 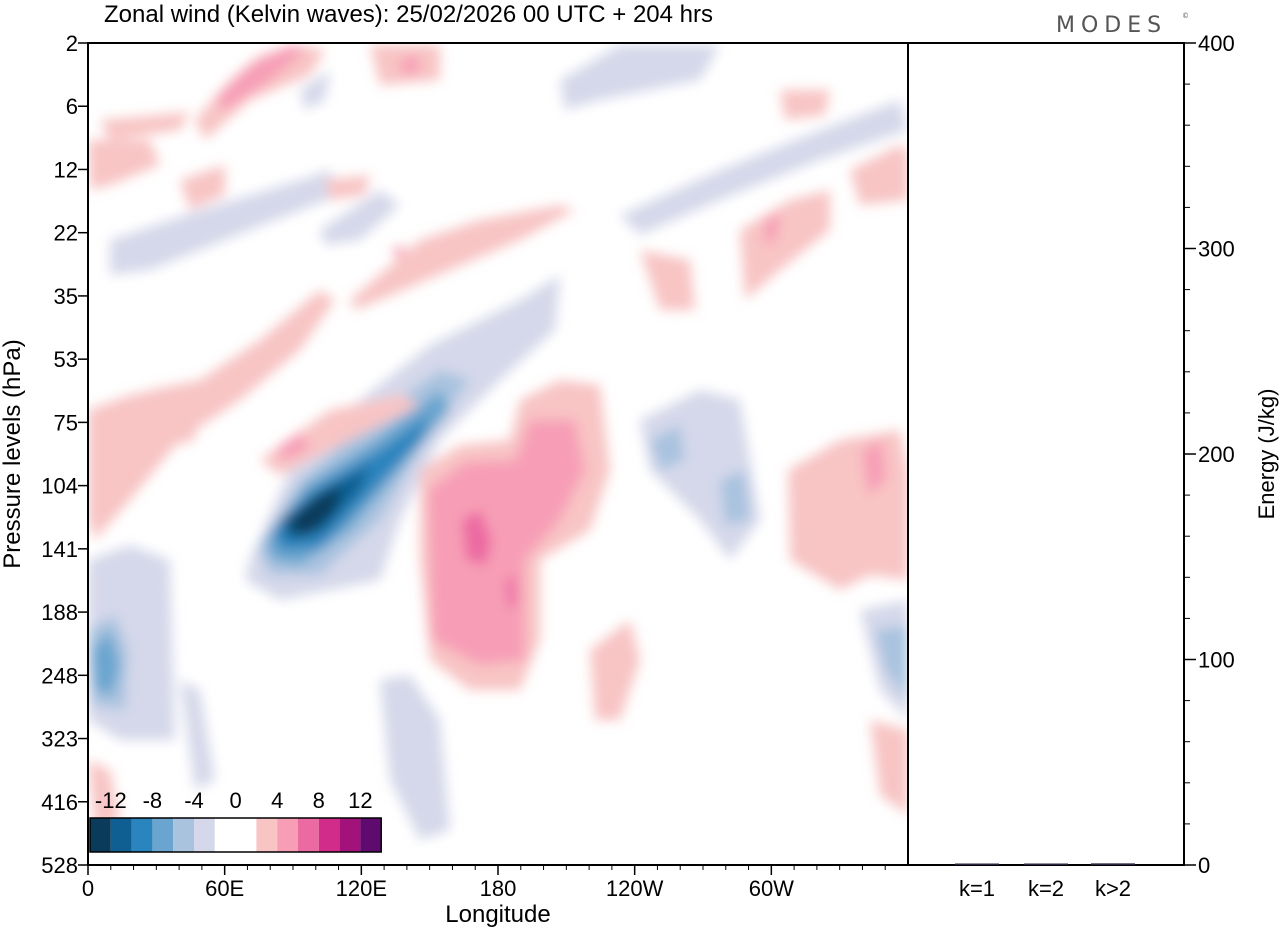 I want to click on colorbar-label: 12, so click(x=360, y=800).